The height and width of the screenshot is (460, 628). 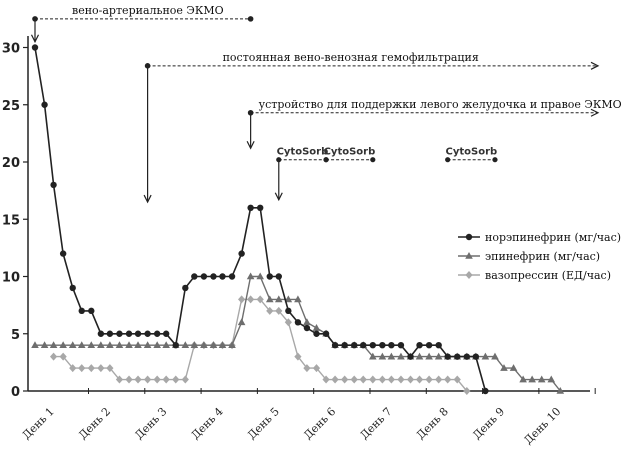 I want to click on annotation-label: постоянная вено-венозная гемофильтрация, so click(x=351, y=57).